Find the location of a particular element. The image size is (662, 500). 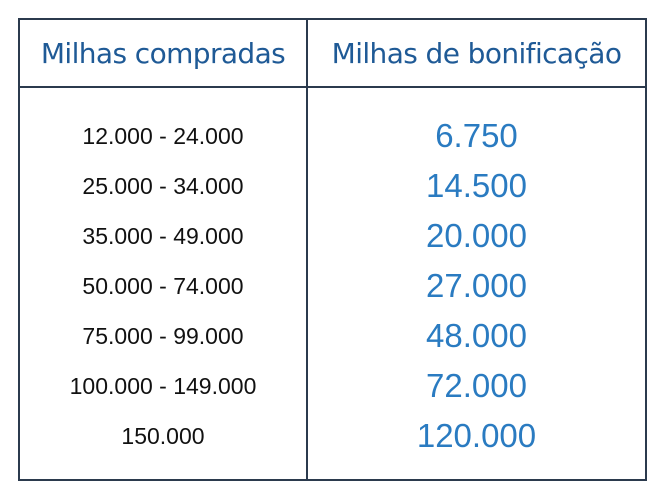

column-divider is located at coordinates (307, 249).